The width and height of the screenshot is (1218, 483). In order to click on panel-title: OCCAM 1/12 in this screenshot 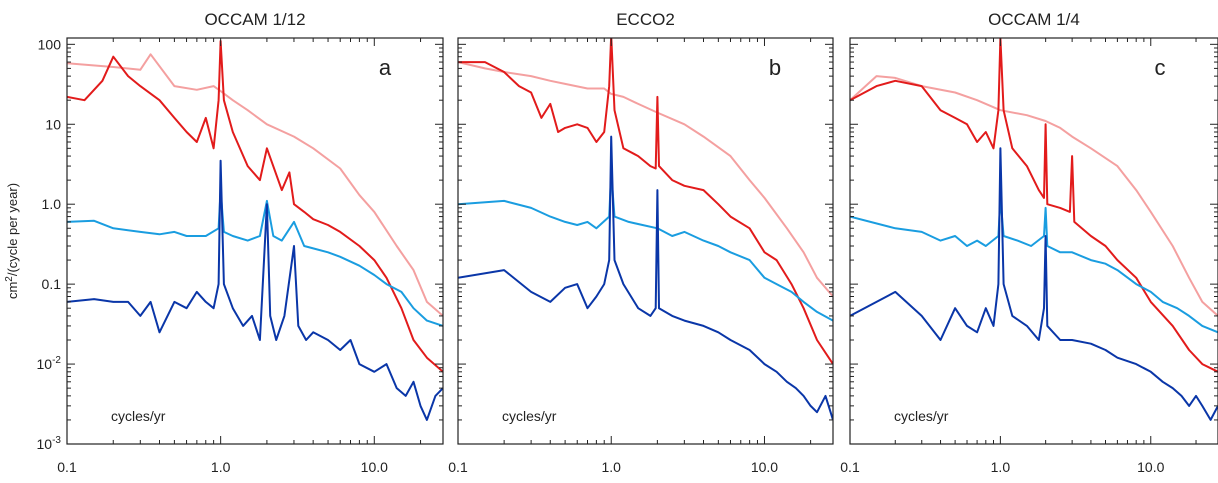, I will do `click(254, 19)`.